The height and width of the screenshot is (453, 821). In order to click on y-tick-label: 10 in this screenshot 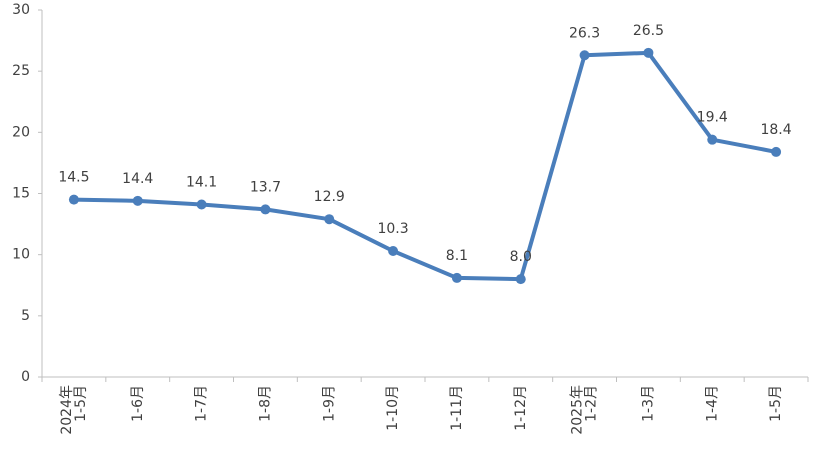, I will do `click(21, 255)`.